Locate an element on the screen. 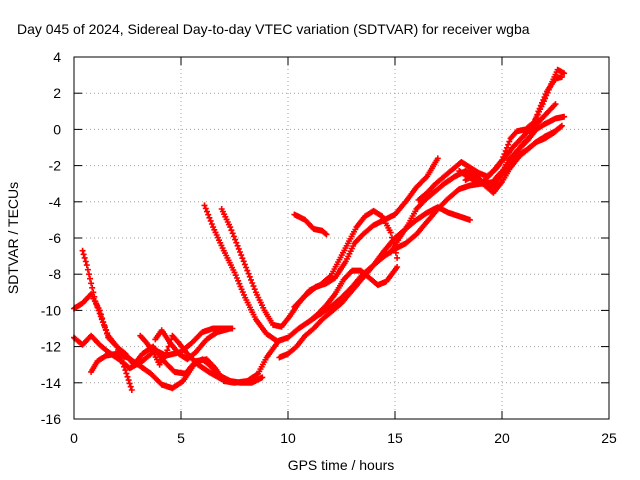 The width and height of the screenshot is (640, 480). y-tick-label: 0 is located at coordinates (57, 129).